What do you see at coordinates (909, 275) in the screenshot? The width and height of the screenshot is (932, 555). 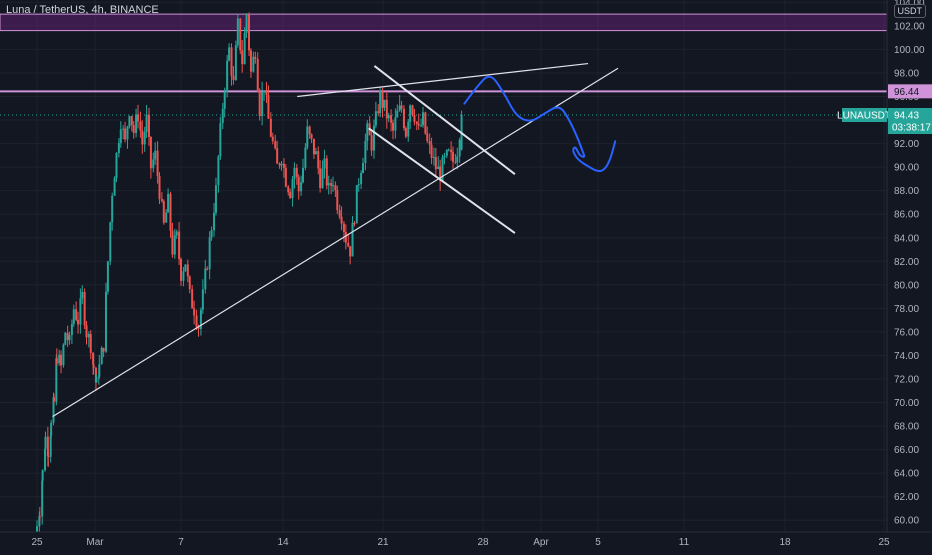 I see `price-axis` at bounding box center [909, 275].